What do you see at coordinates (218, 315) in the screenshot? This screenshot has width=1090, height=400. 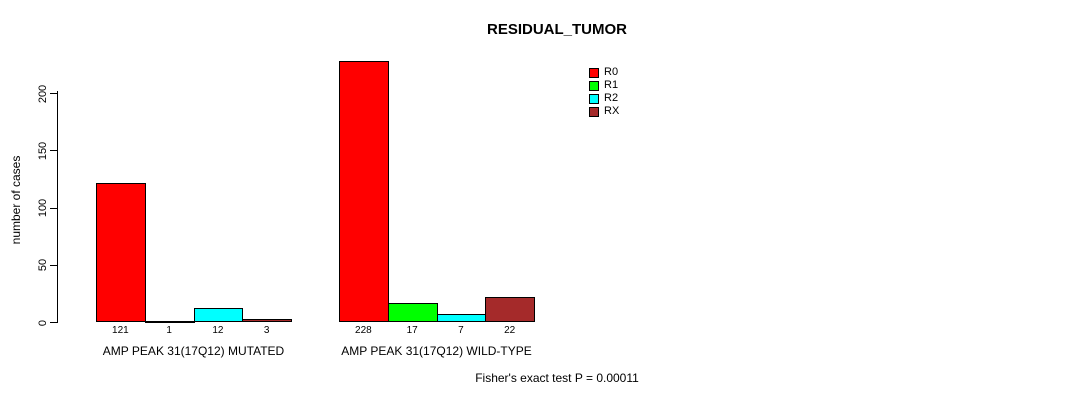 I see `bar-R2-group1` at bounding box center [218, 315].